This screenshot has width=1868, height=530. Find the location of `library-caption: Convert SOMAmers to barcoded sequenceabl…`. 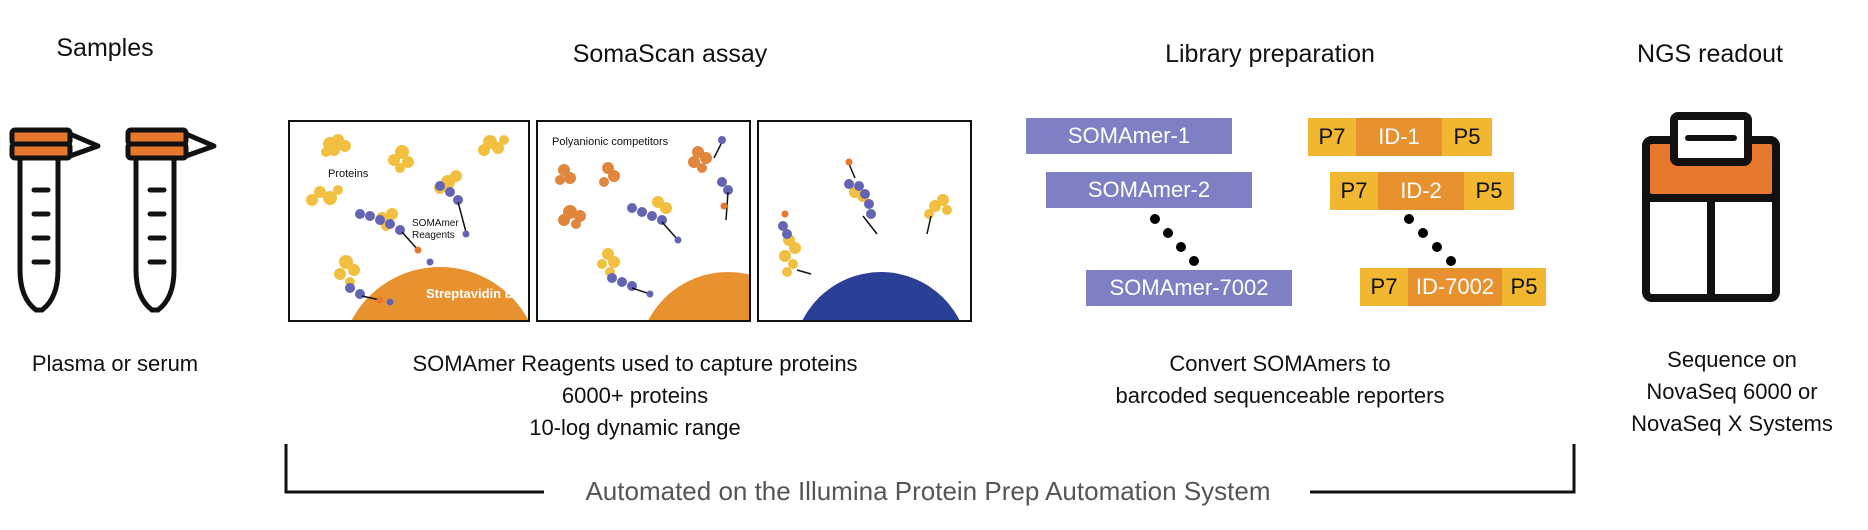

library-caption: Convert SOMAmers to barcoded sequenceabl… is located at coordinates (1280, 380).